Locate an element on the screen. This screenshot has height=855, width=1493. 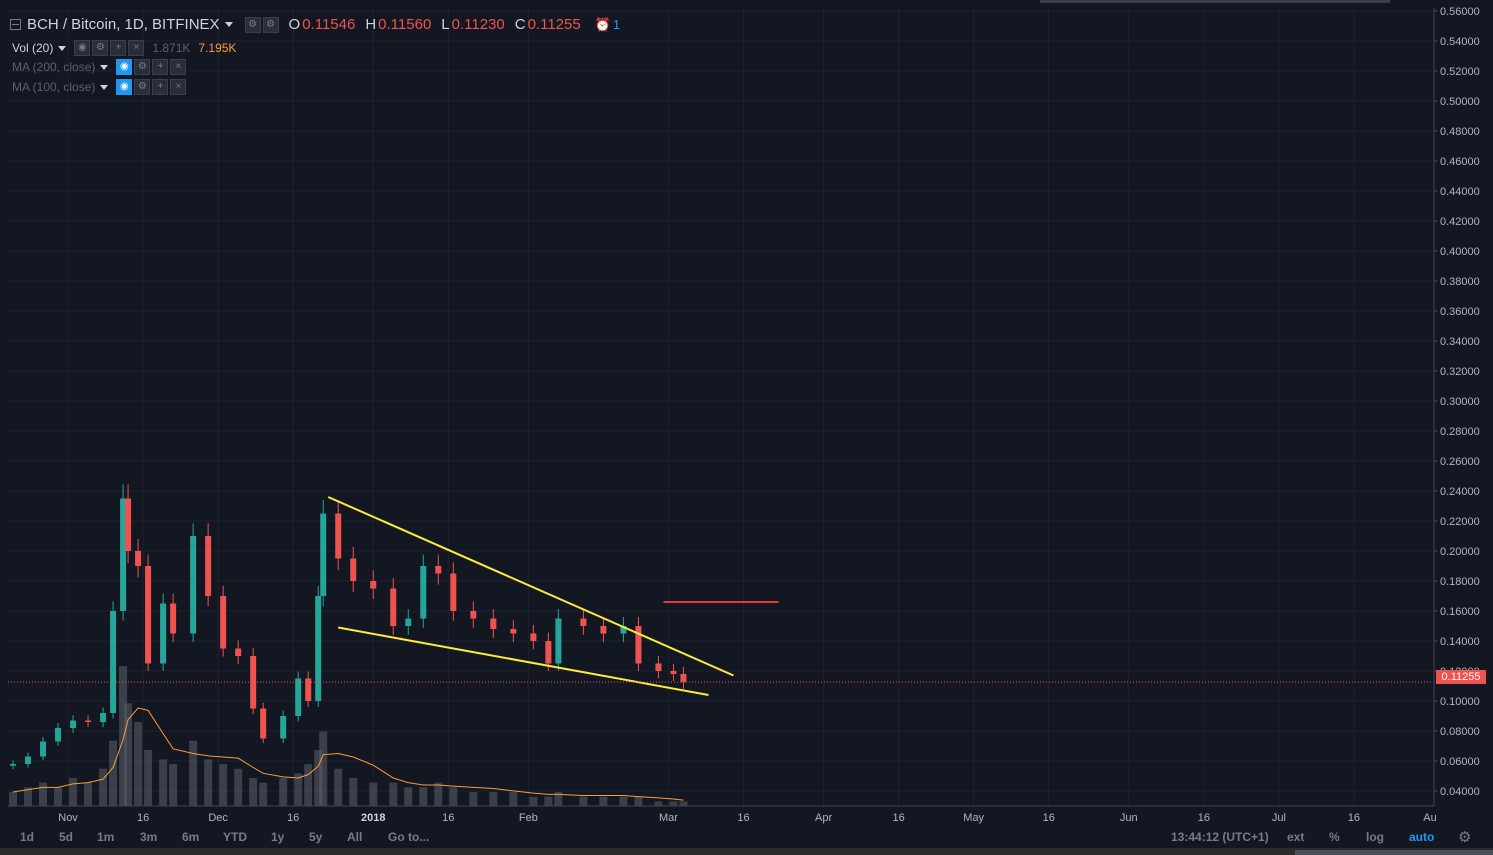
symbol-title: BCH / Bitcoin, 1D, BITFINEX is located at coordinates (123, 24).